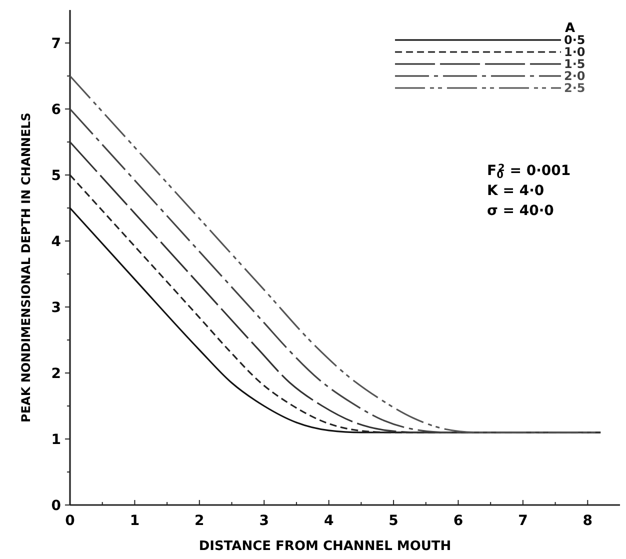  Describe the element at coordinates (56, 44) in the screenshot. I see `y-tick-label: 7` at that location.